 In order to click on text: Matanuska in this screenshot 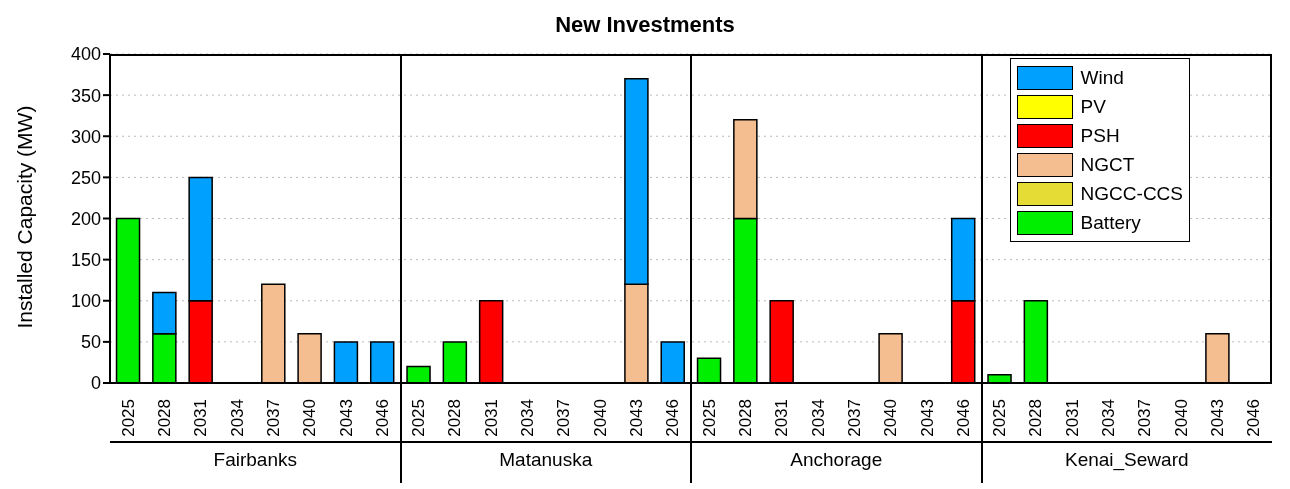, I will do `click(546, 460)`.